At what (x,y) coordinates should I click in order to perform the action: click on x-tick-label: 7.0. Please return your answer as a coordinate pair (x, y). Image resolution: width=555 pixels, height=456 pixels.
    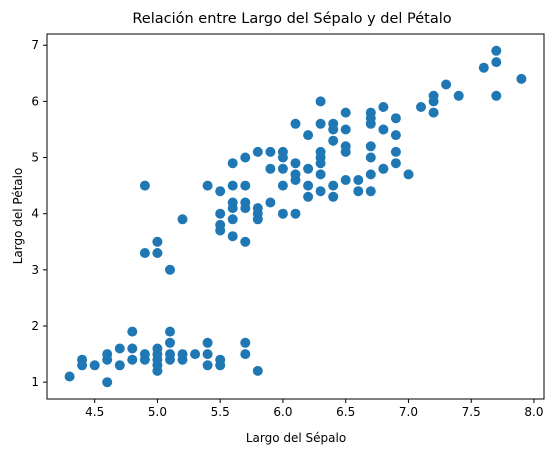
    Looking at the image, I should click on (408, 412).